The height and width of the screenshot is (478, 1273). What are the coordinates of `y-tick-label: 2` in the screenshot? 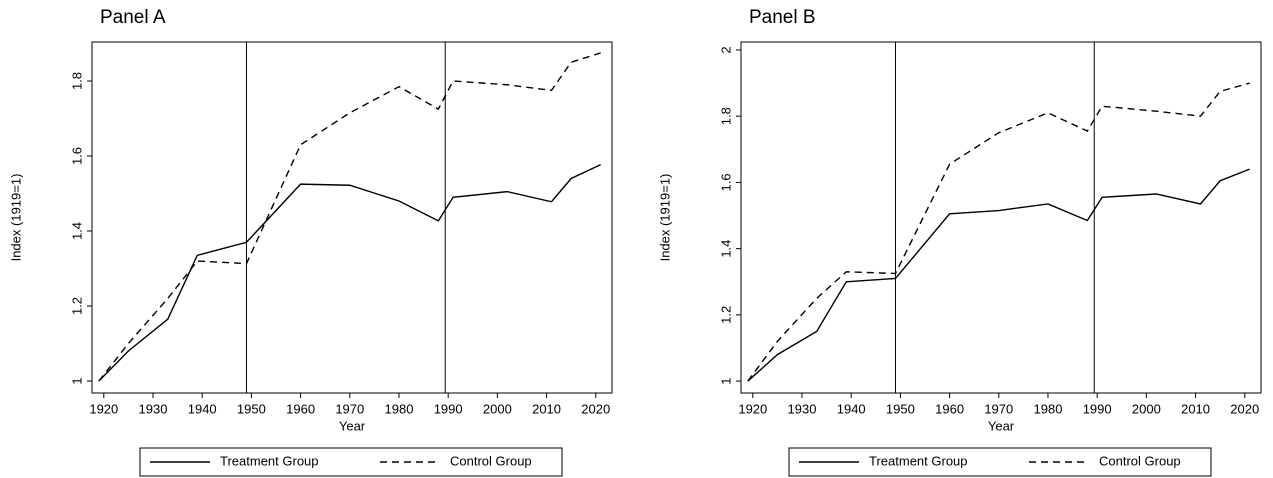 It's located at (725, 49).